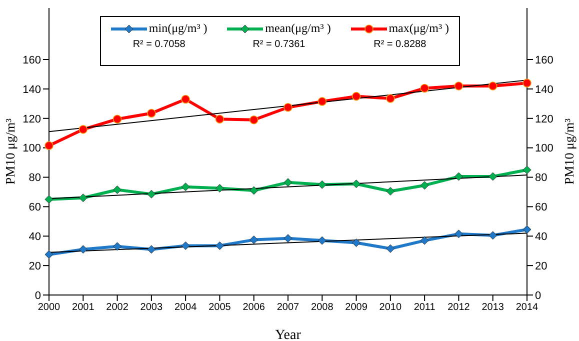 The width and height of the screenshot is (579, 341). I want to click on x-tick-label: 2009, so click(356, 308).